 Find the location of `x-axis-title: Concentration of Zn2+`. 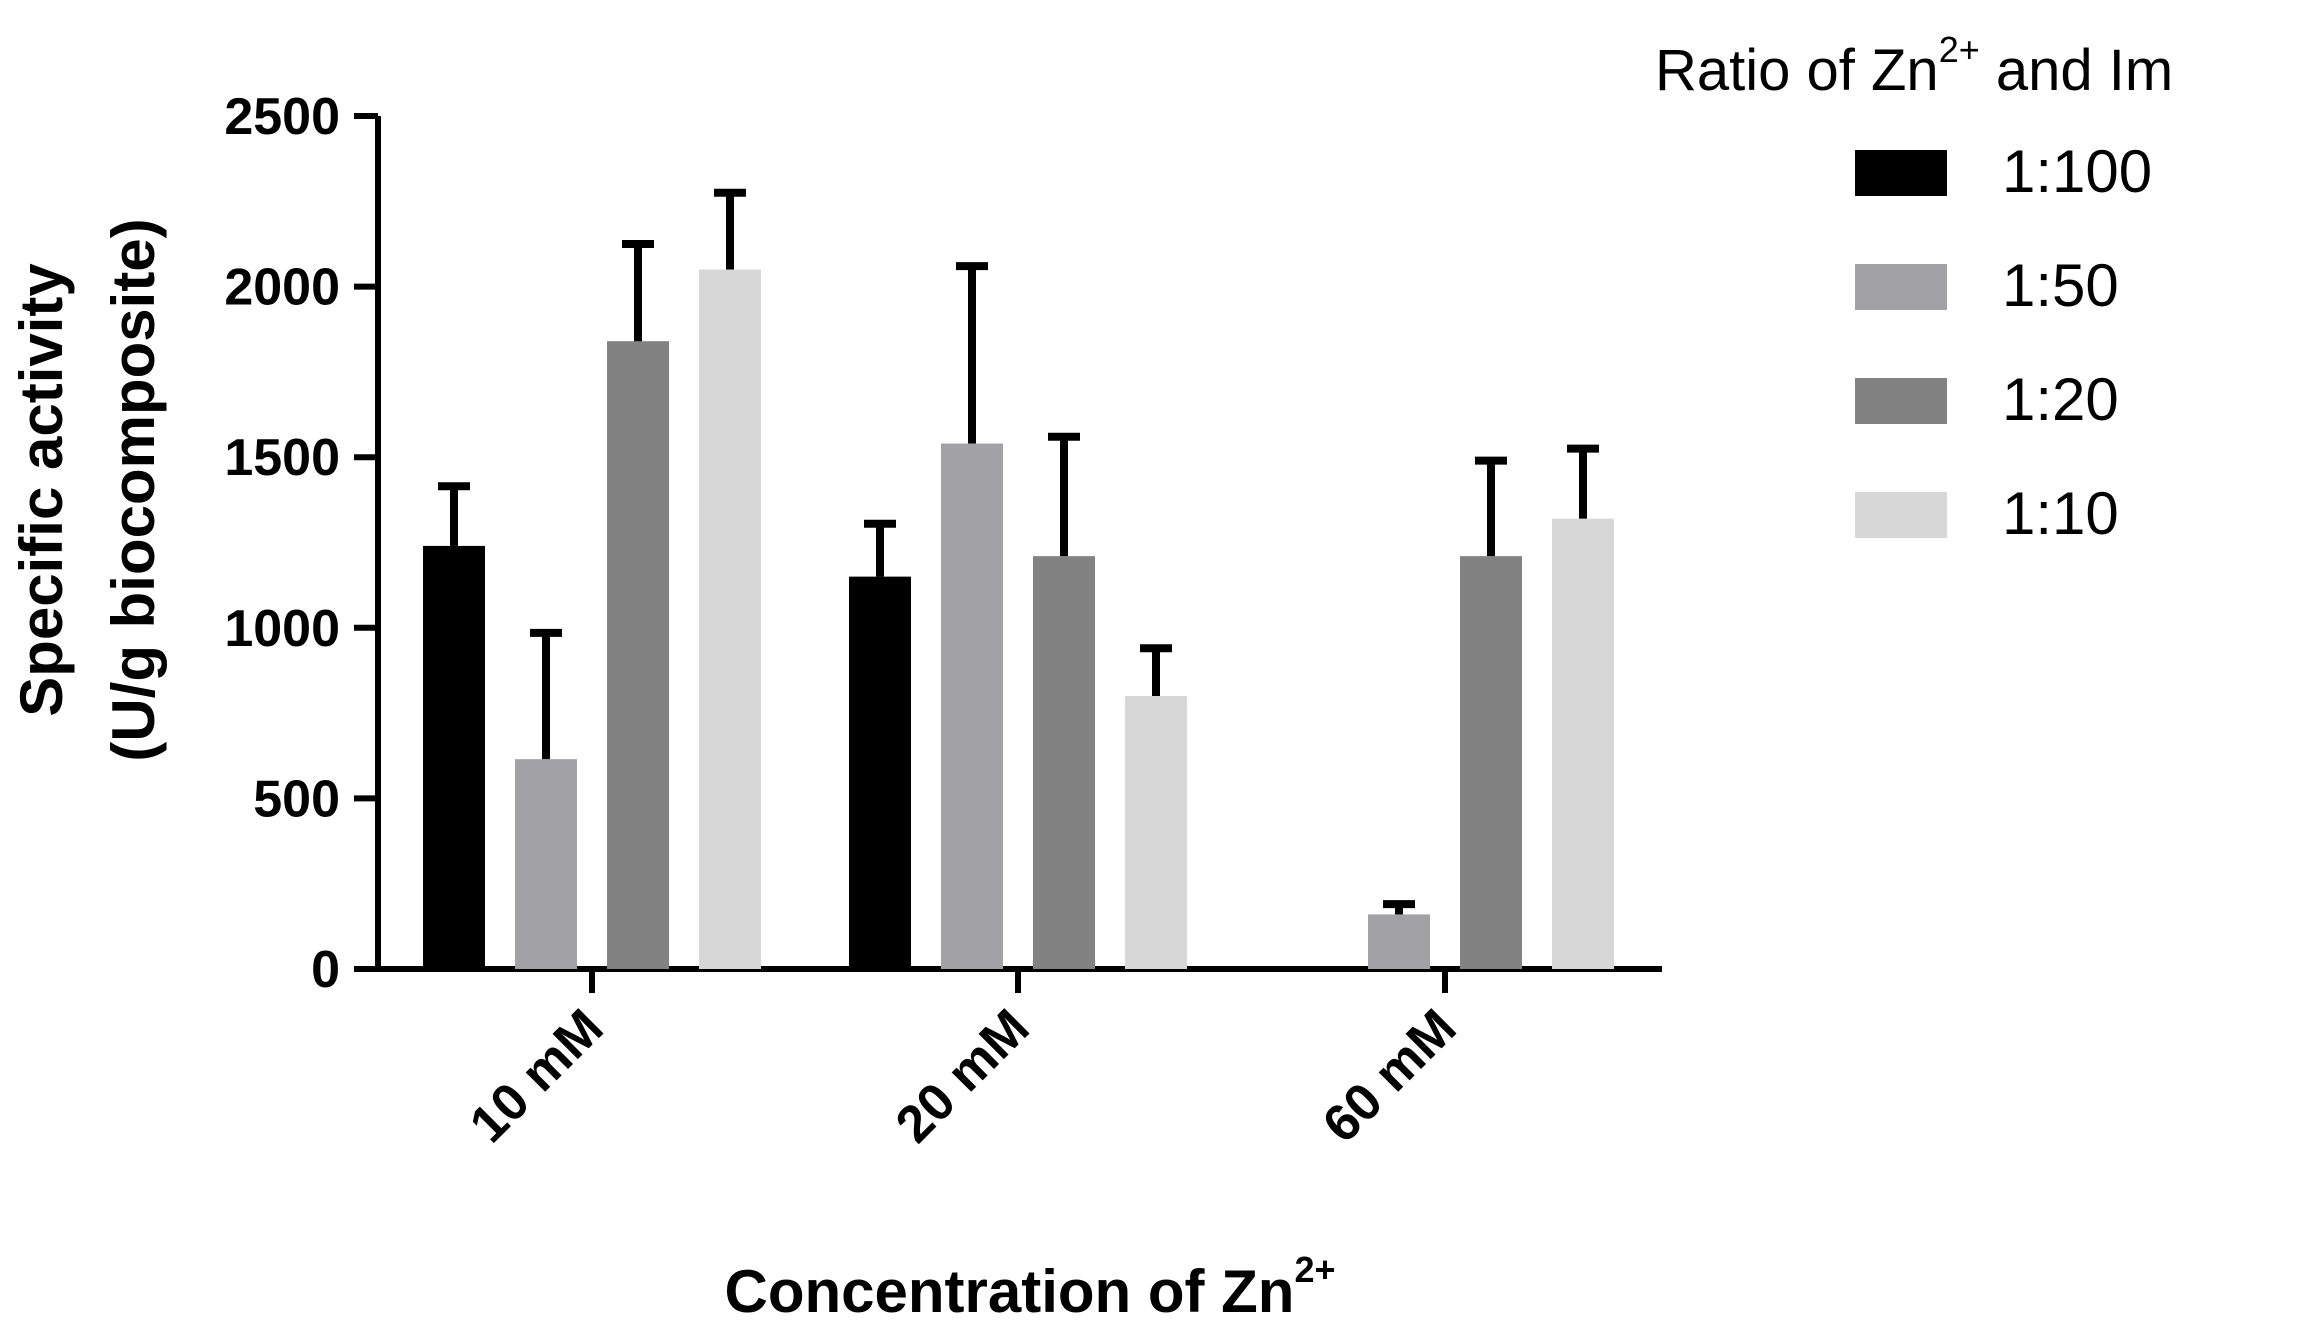

x-axis-title: Concentration of Zn2+ is located at coordinates (1030, 1287).